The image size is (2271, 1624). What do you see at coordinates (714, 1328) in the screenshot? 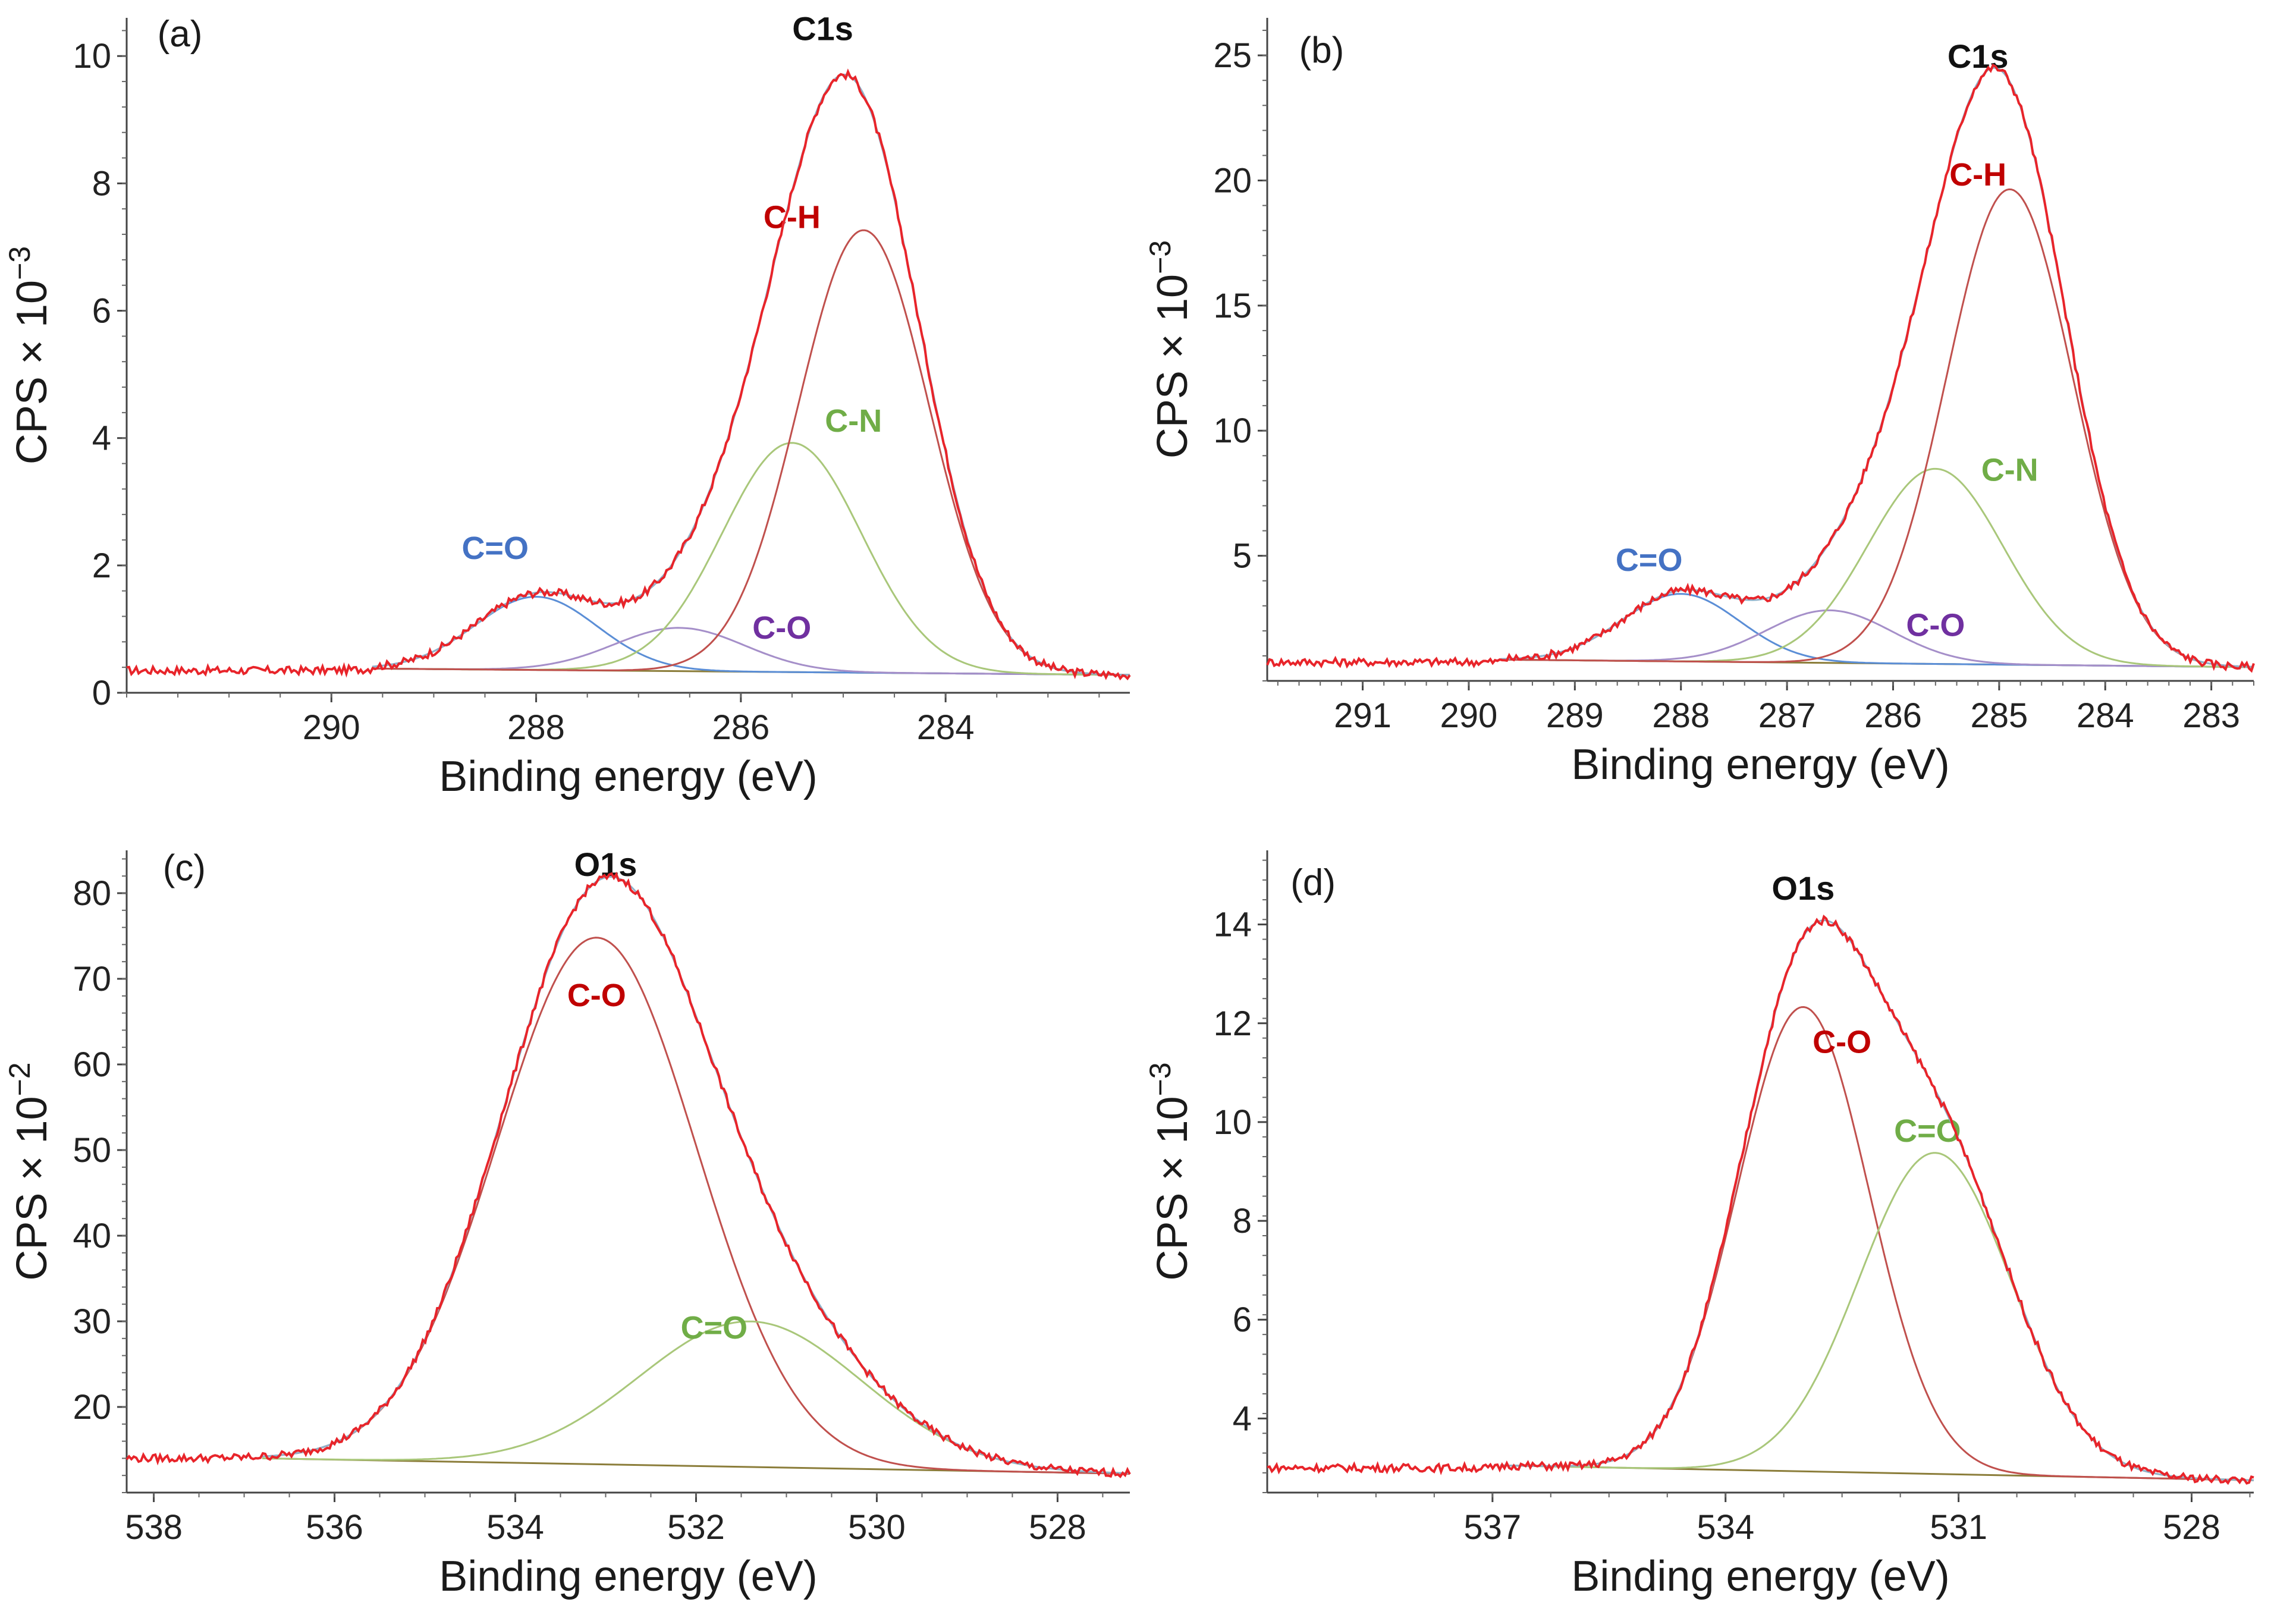
I see `panel-c-peak-label-1: C=O` at bounding box center [714, 1328].